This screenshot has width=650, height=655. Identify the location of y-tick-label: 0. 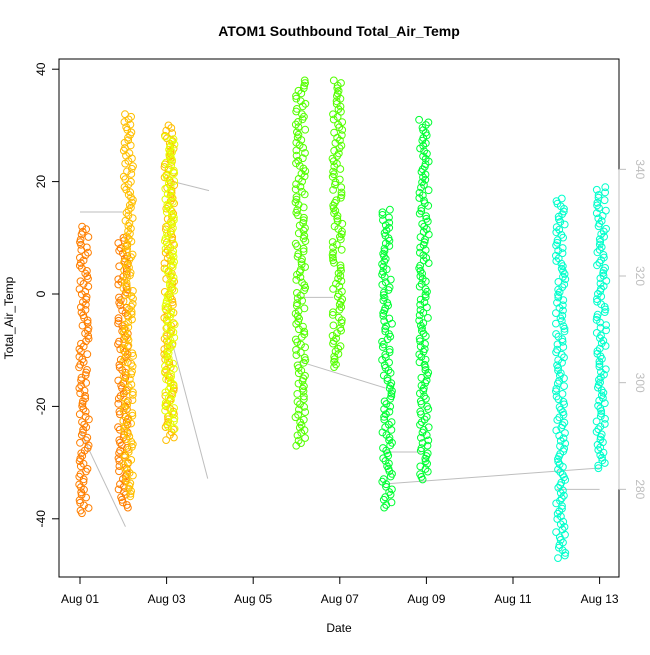
(41, 293).